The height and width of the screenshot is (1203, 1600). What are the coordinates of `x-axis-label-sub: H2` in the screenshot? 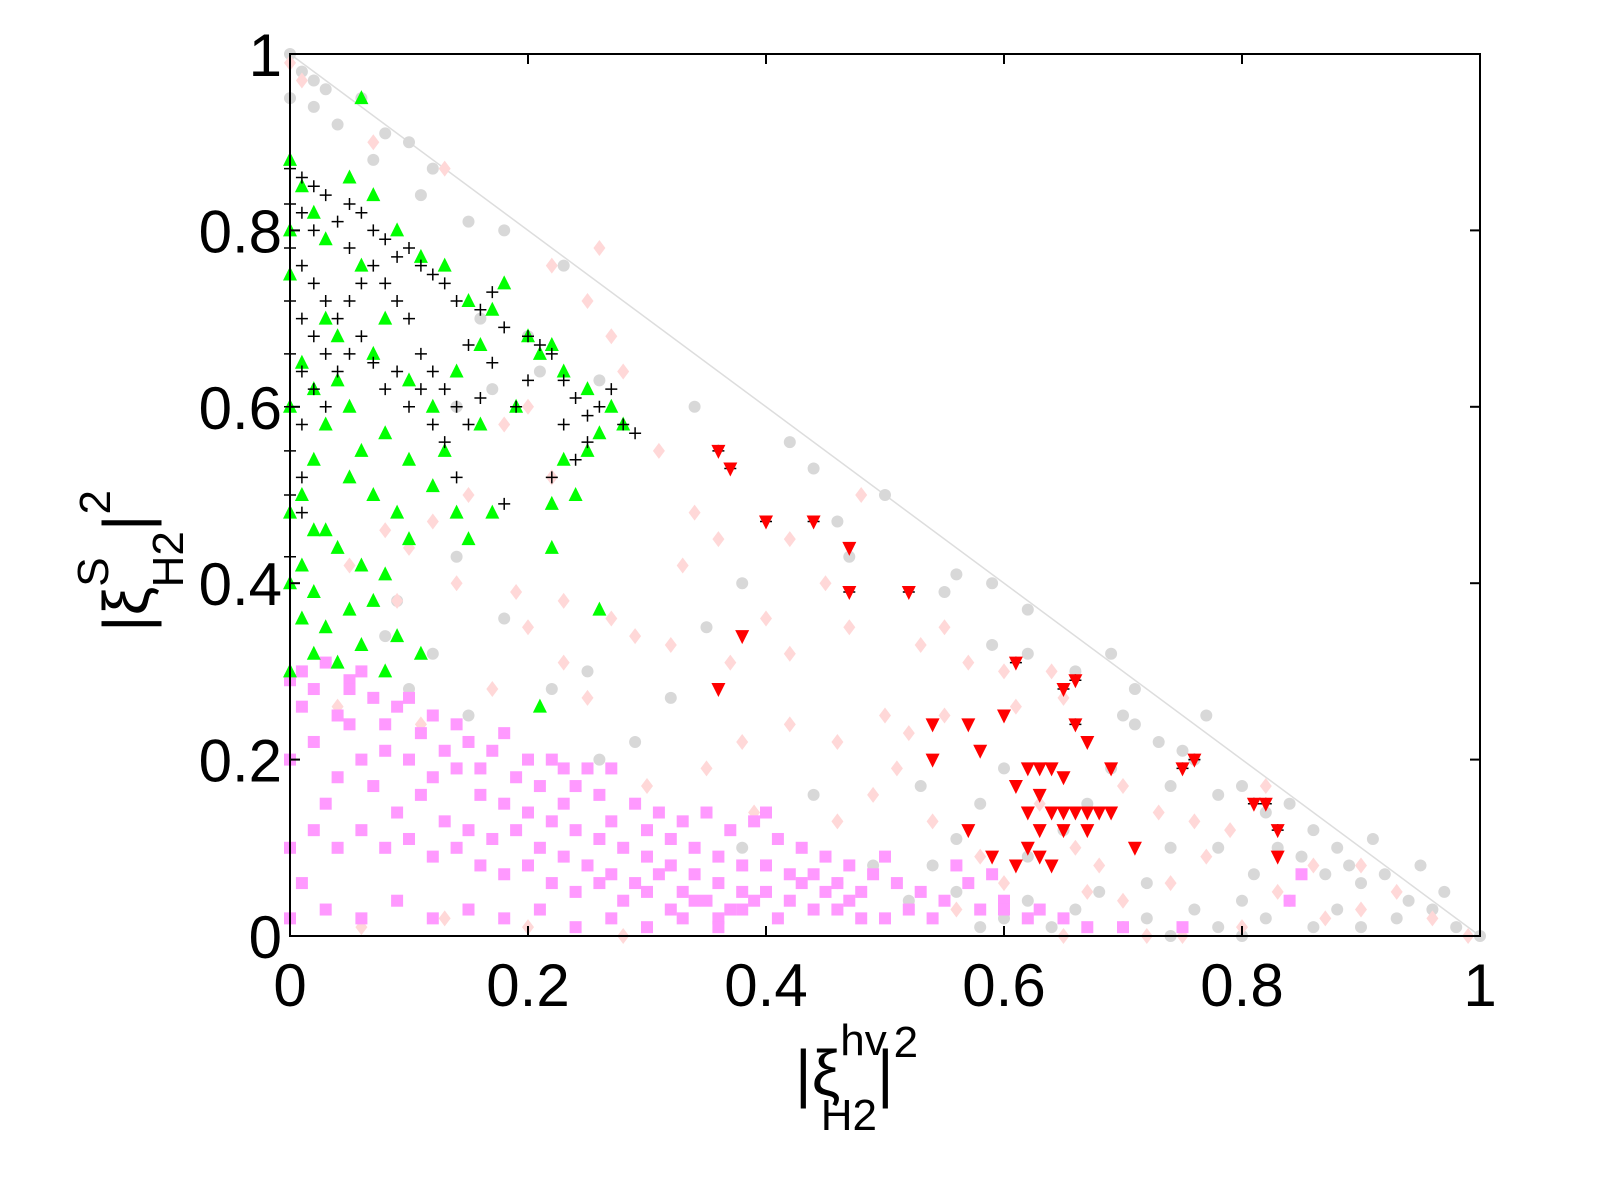 It's located at (849, 1115).